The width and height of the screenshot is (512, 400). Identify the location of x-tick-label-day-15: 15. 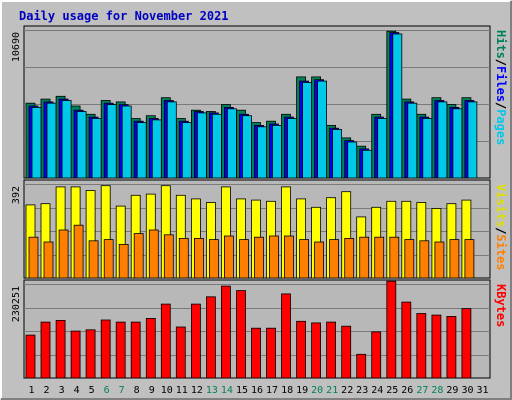
(242, 390).